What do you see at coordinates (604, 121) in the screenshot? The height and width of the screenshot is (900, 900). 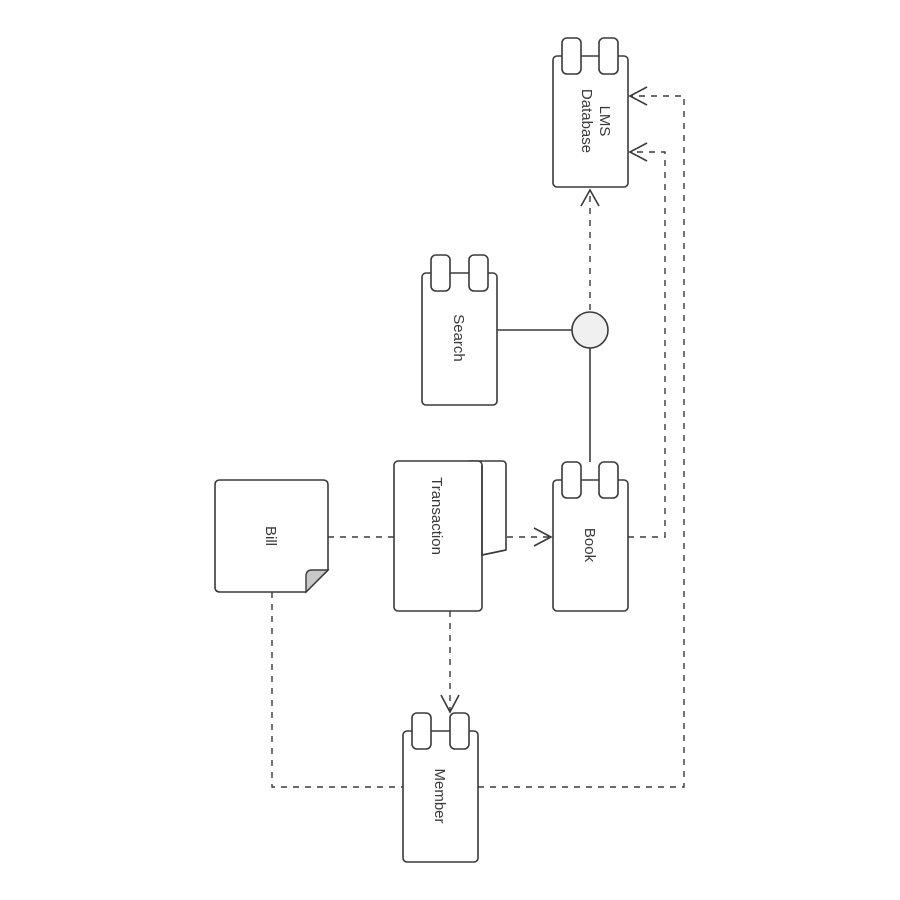 I see `lms-database-label-line1: LMS` at bounding box center [604, 121].